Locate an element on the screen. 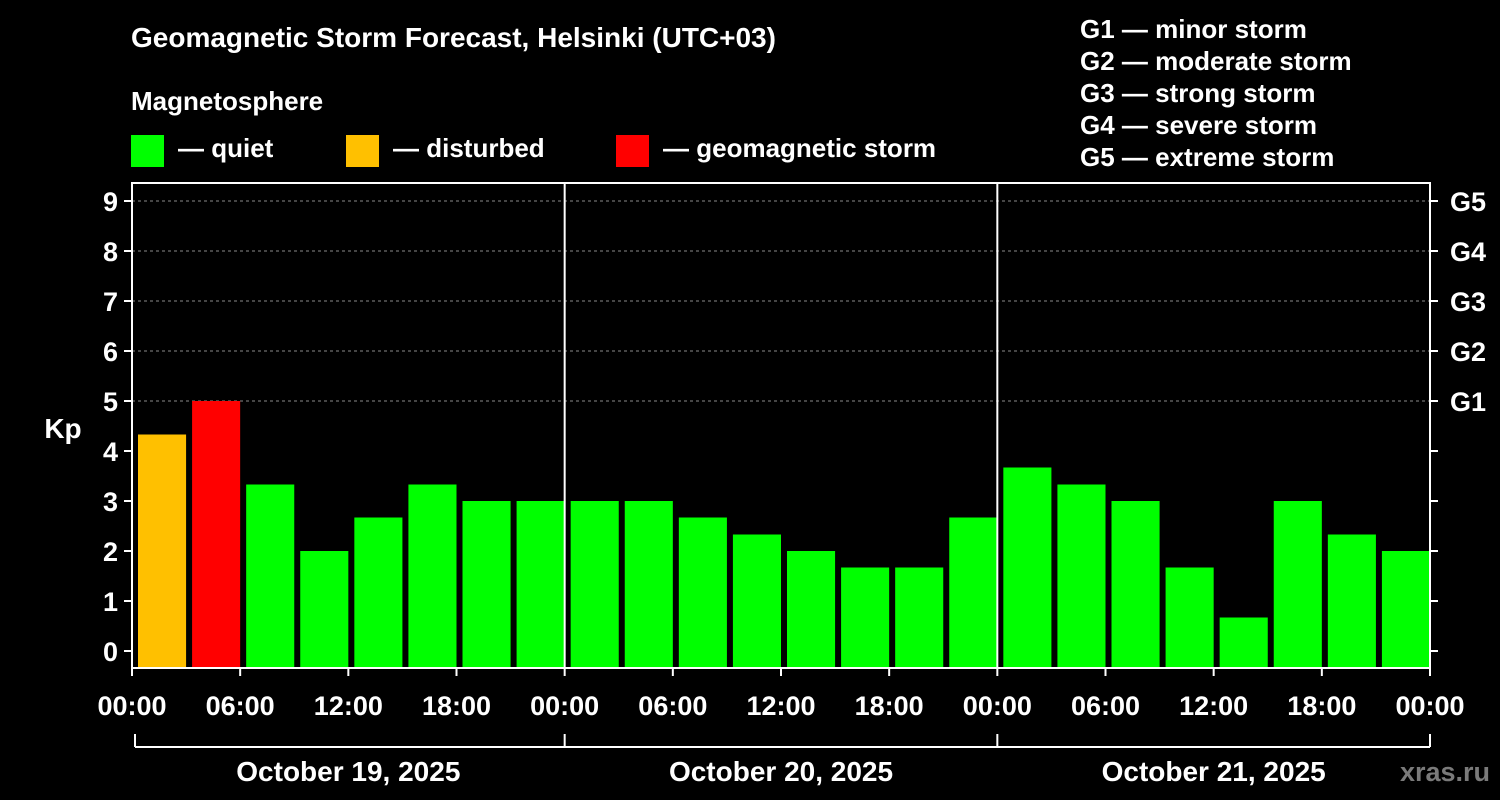 The height and width of the screenshot is (800, 1500). ytick-label-5: 5 is located at coordinates (110, 402).